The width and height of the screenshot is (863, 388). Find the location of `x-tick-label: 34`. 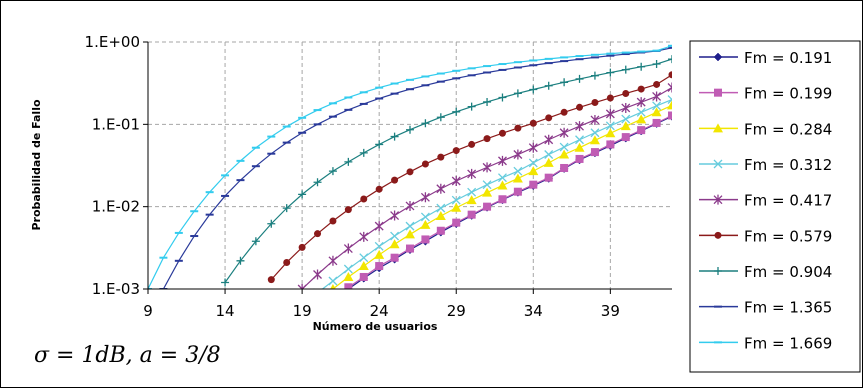

x-tick-label: 34 is located at coordinates (533, 311).